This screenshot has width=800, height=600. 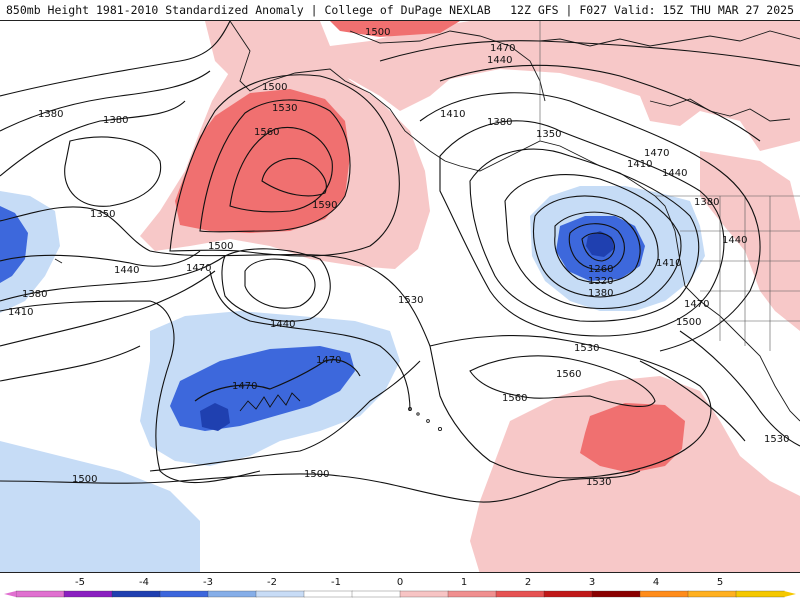 What do you see at coordinates (272, 582) in the screenshot?
I see `colorbar-tick-label: -2` at bounding box center [272, 582].